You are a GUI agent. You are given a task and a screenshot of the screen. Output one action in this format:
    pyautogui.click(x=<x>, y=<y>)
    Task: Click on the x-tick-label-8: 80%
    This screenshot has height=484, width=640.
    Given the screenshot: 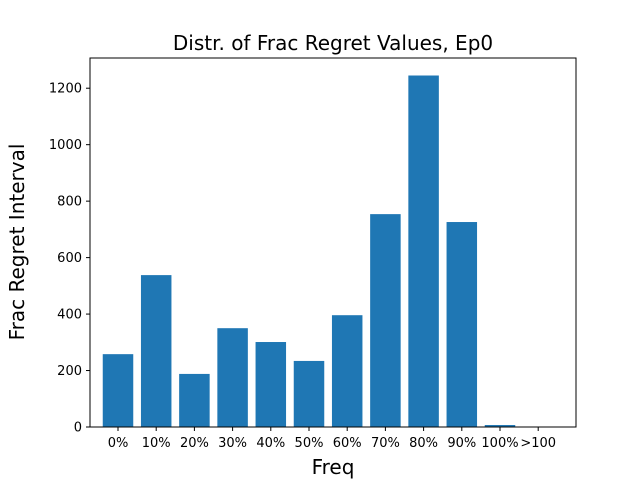 What is the action you would take?
    pyautogui.click(x=423, y=443)
    